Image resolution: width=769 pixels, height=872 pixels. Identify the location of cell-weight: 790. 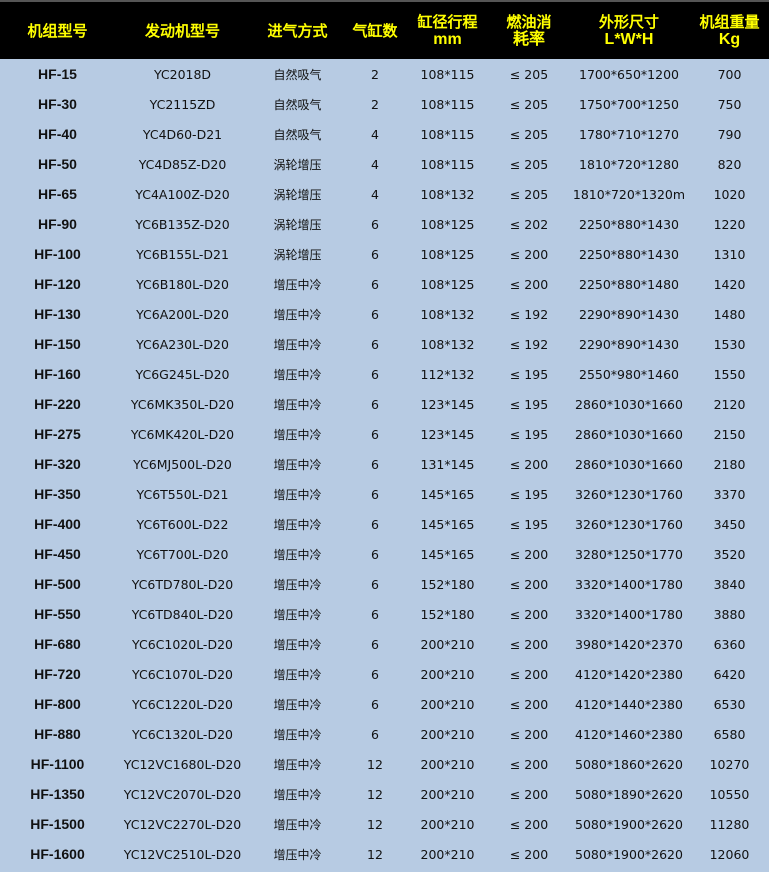
(729, 134).